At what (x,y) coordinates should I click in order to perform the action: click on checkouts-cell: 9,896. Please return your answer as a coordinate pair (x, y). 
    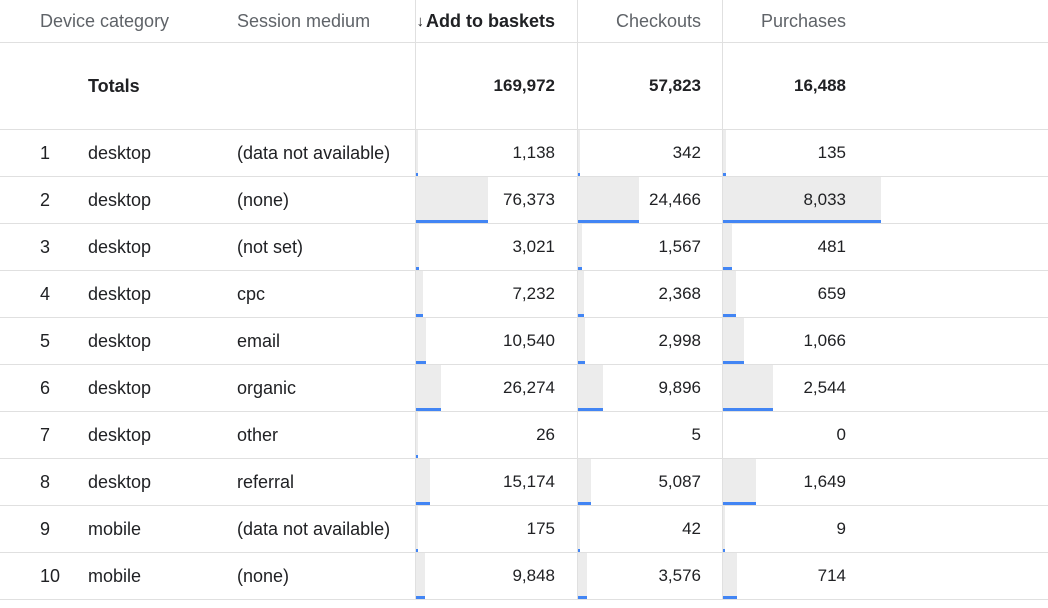
    Looking at the image, I should click on (649, 388).